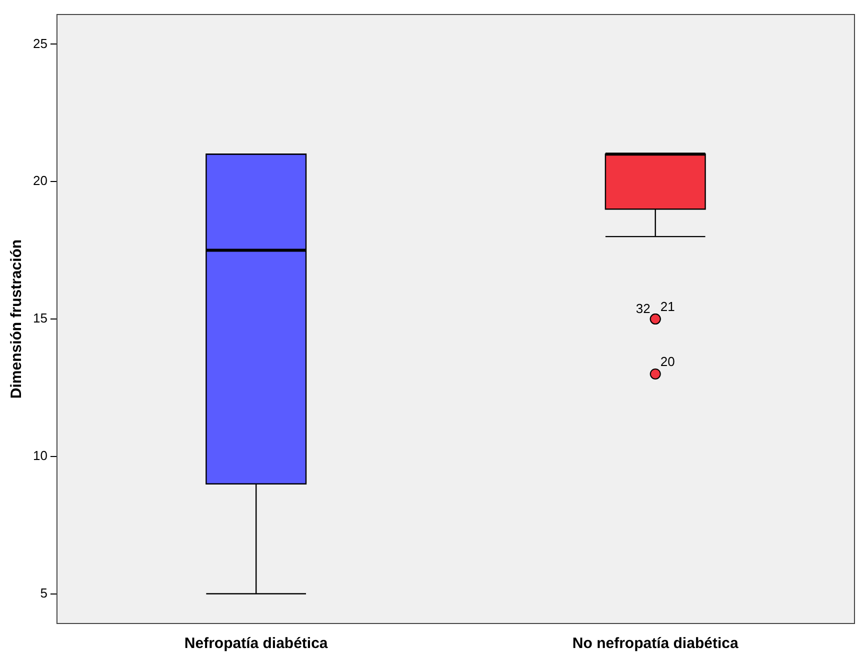  I want to click on annotation: 32, so click(643, 308).